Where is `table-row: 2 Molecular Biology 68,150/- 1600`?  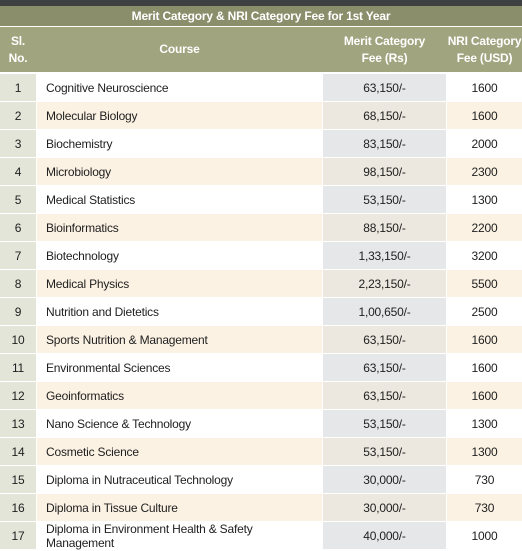
table-row: 2 Molecular Biology 68,150/- 1600 is located at coordinates (261, 115).